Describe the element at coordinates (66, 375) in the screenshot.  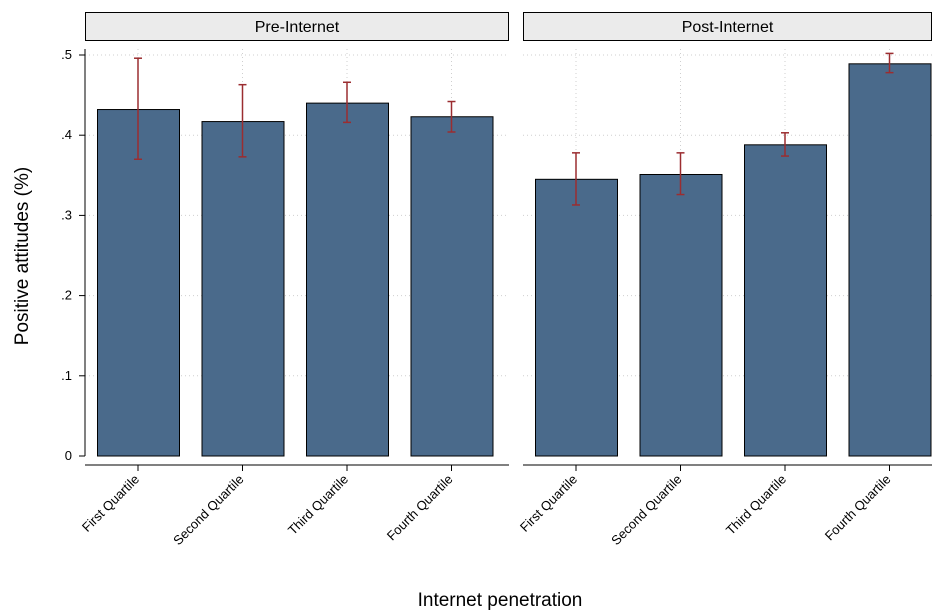
I see `y-tick-label: .1` at that location.